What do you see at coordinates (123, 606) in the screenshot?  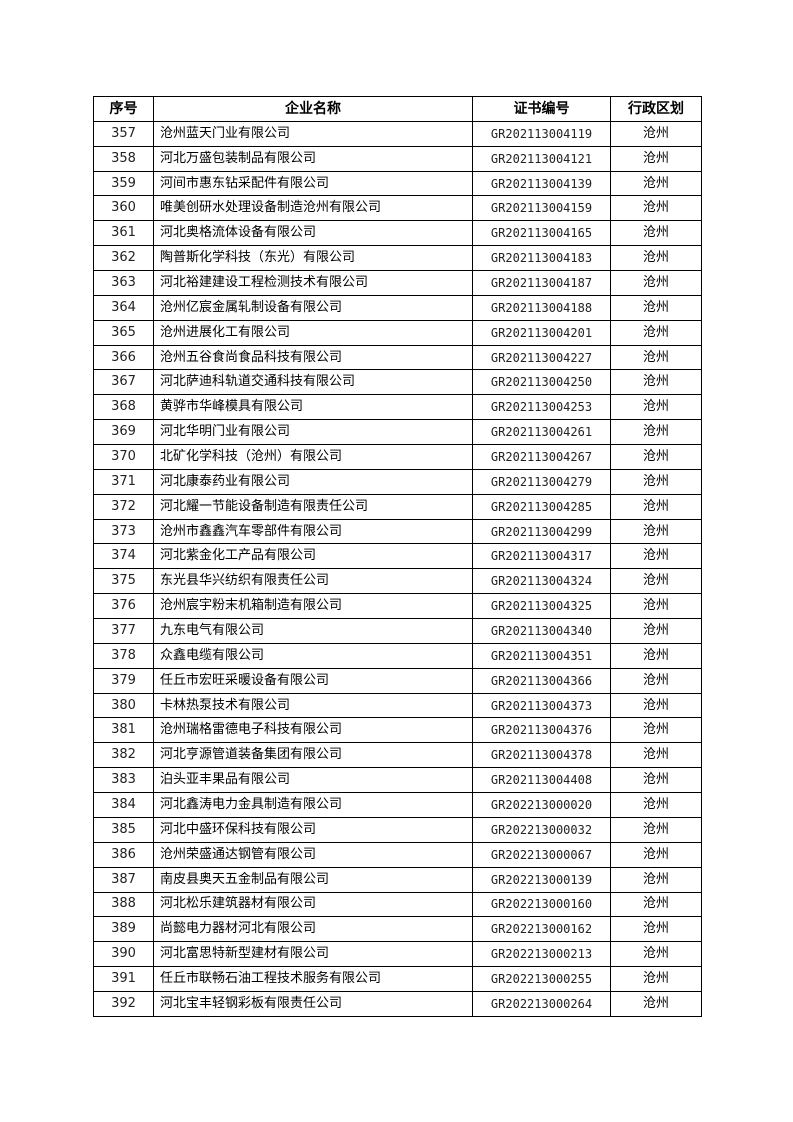 I see `row-index: 376` at bounding box center [123, 606].